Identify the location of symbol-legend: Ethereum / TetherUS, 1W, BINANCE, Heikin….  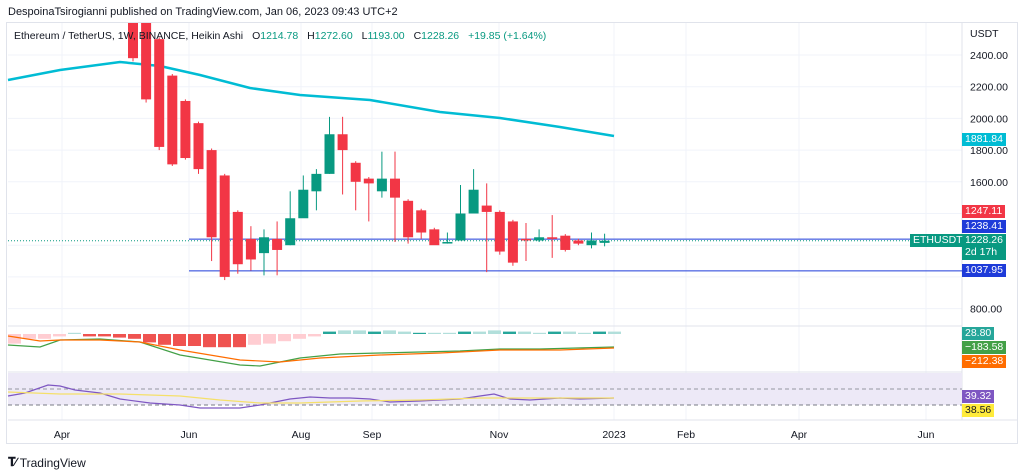
(280, 36).